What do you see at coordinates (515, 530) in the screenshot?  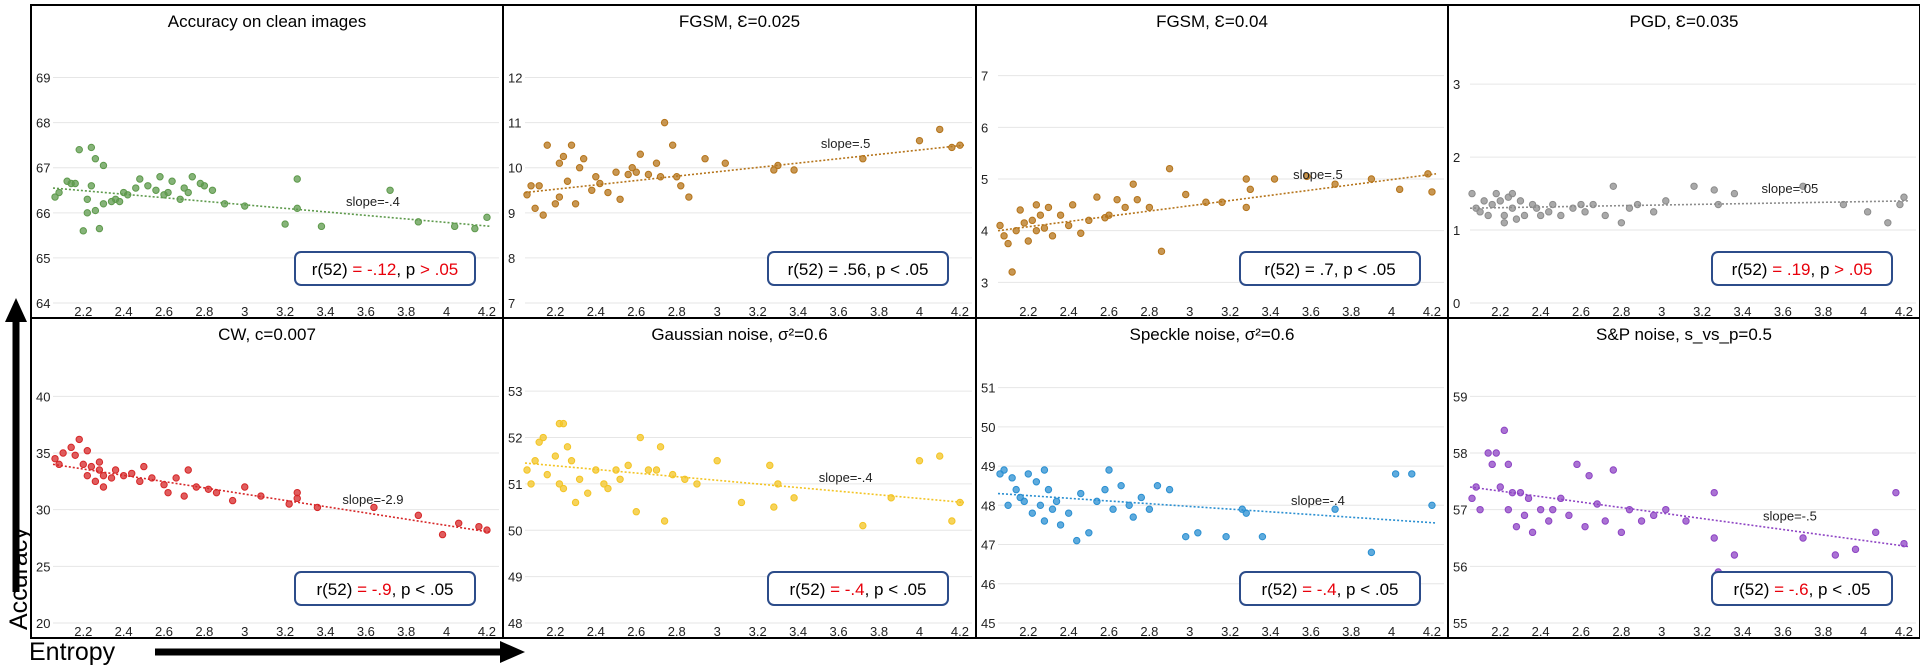 I see `y-tick-label: 50` at bounding box center [515, 530].